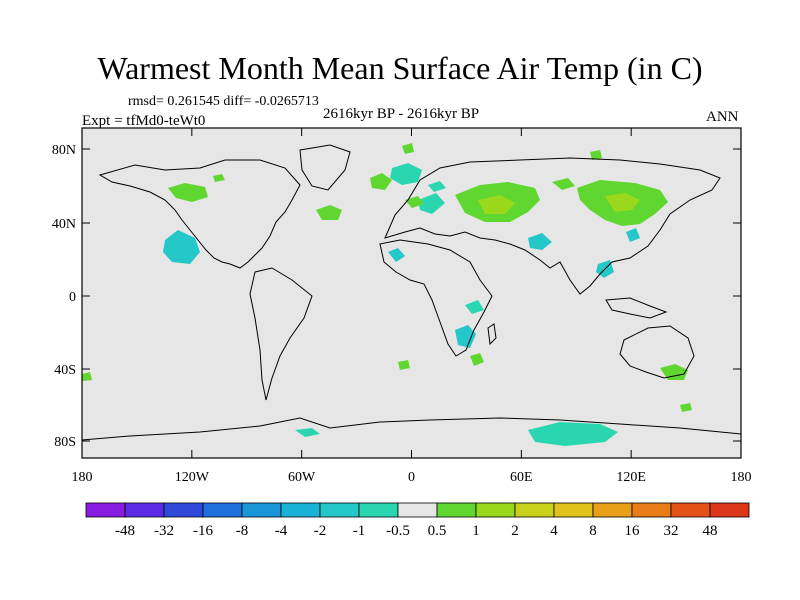 The image size is (800, 600). Describe the element at coordinates (521, 477) in the screenshot. I see `lon-label: 60E` at that location.